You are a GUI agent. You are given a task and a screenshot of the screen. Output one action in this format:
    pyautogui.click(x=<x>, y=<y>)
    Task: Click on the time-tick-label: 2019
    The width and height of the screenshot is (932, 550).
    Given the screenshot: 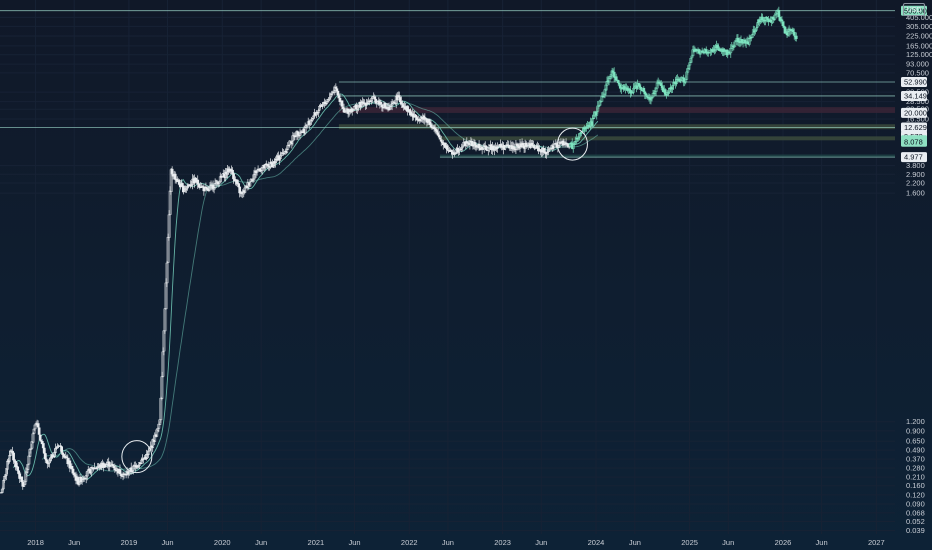 What is the action you would take?
    pyautogui.click(x=129, y=542)
    